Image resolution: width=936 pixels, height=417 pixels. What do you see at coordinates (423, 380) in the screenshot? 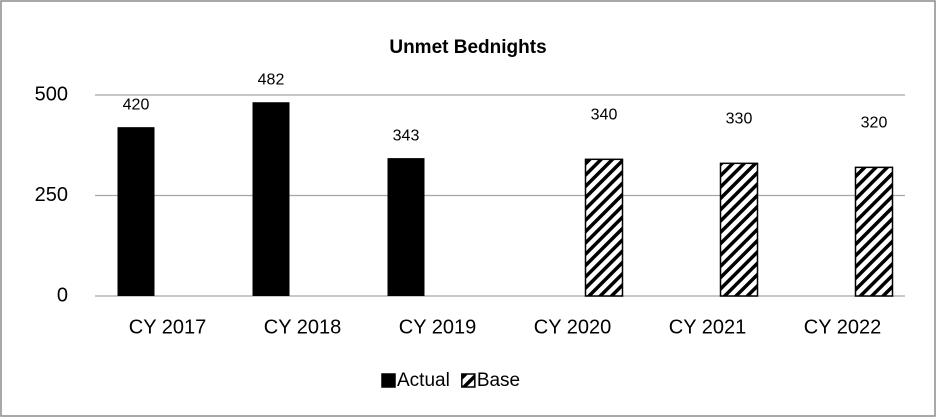
I see `legend-label: Actual` at bounding box center [423, 380].